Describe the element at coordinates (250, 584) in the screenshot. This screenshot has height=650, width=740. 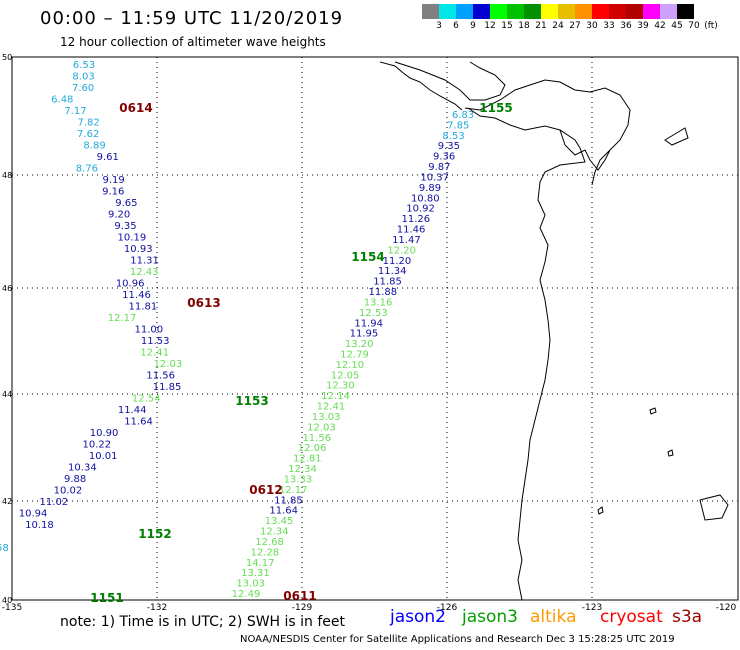
I see `wave-height-value: 13.03` at that location.